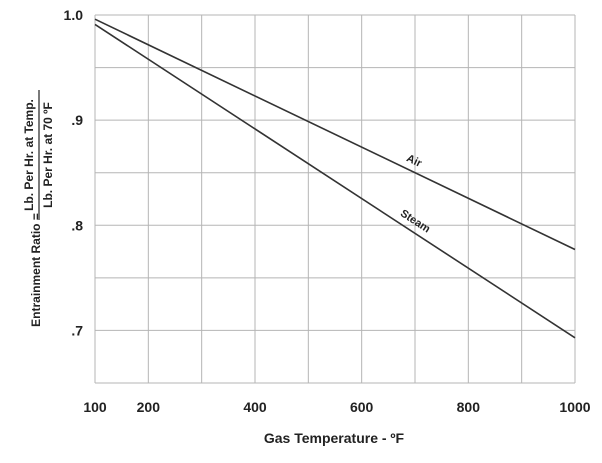  Describe the element at coordinates (74, 15) in the screenshot. I see `y-tick-label: 1.0` at that location.